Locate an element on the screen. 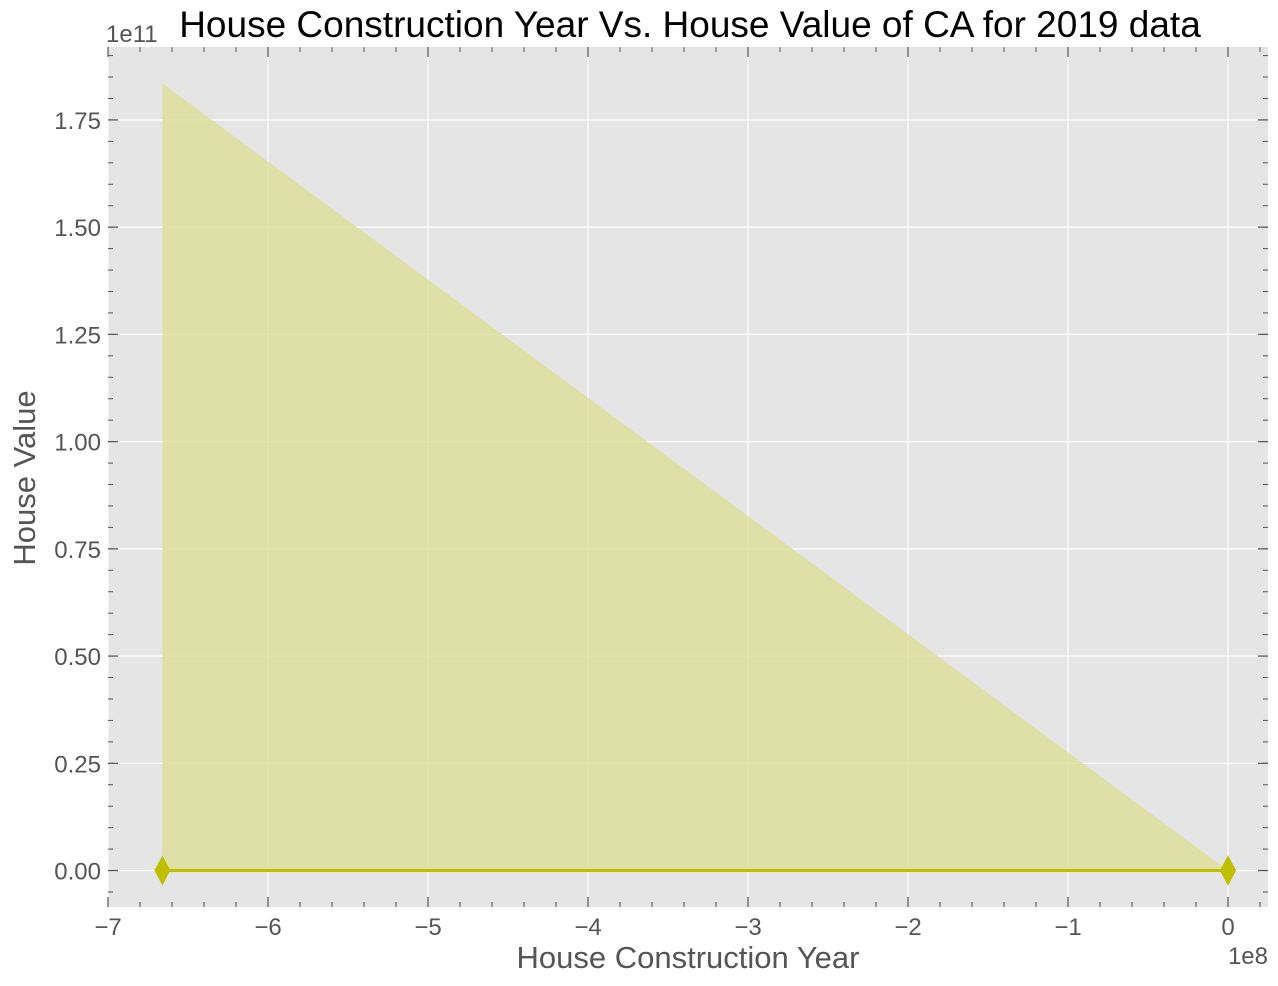 Image resolution: width=1278 pixels, height=986 pixels. series-layer is located at coordinates (695, 870).